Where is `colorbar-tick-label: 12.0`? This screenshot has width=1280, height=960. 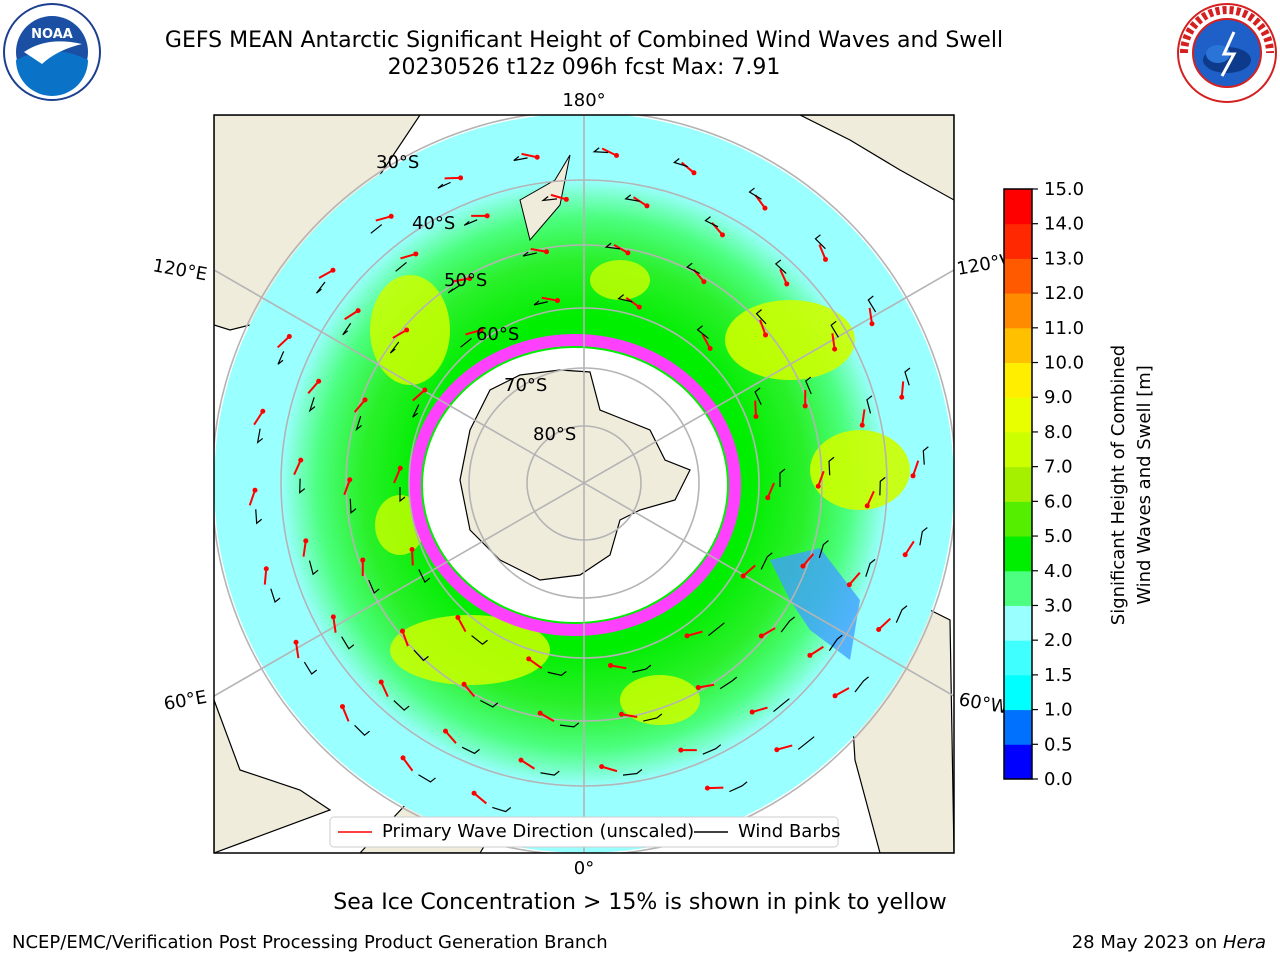
colorbar-tick-label: 12.0 is located at coordinates (1064, 293).